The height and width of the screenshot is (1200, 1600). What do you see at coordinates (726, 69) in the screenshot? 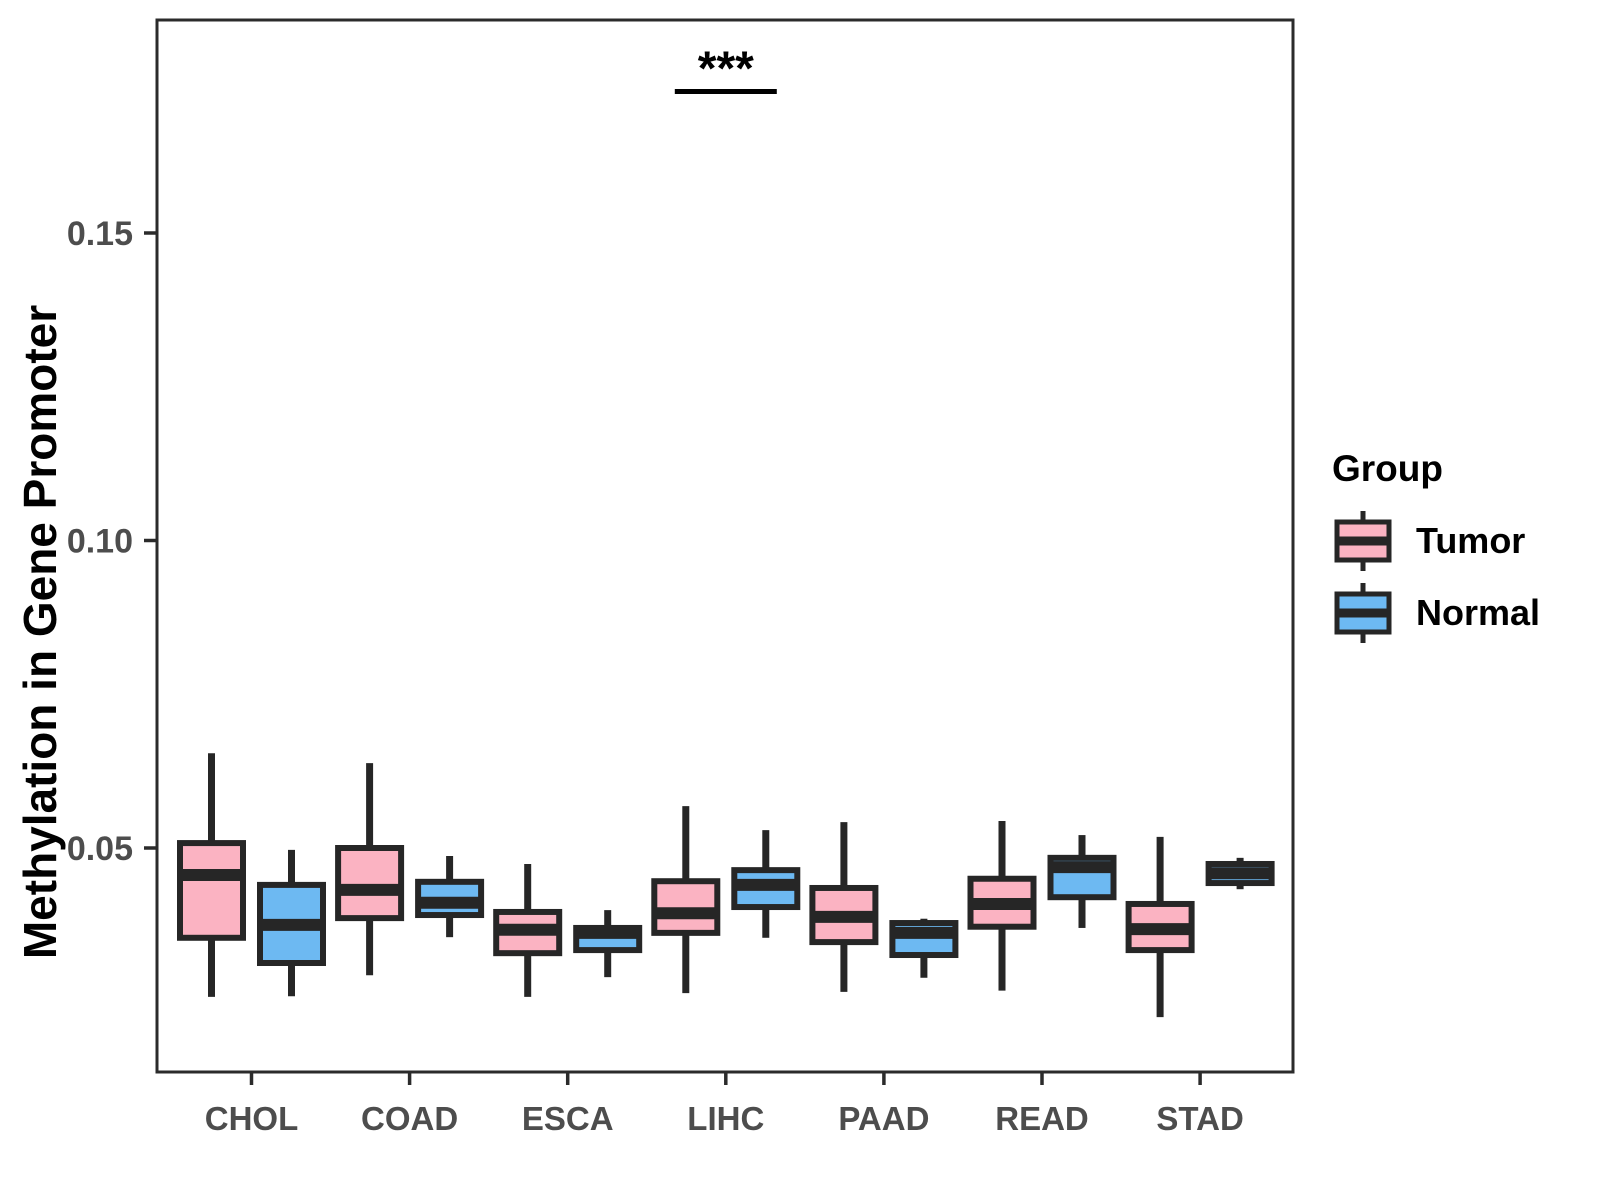
I see `significance-stars: ***` at bounding box center [726, 69].